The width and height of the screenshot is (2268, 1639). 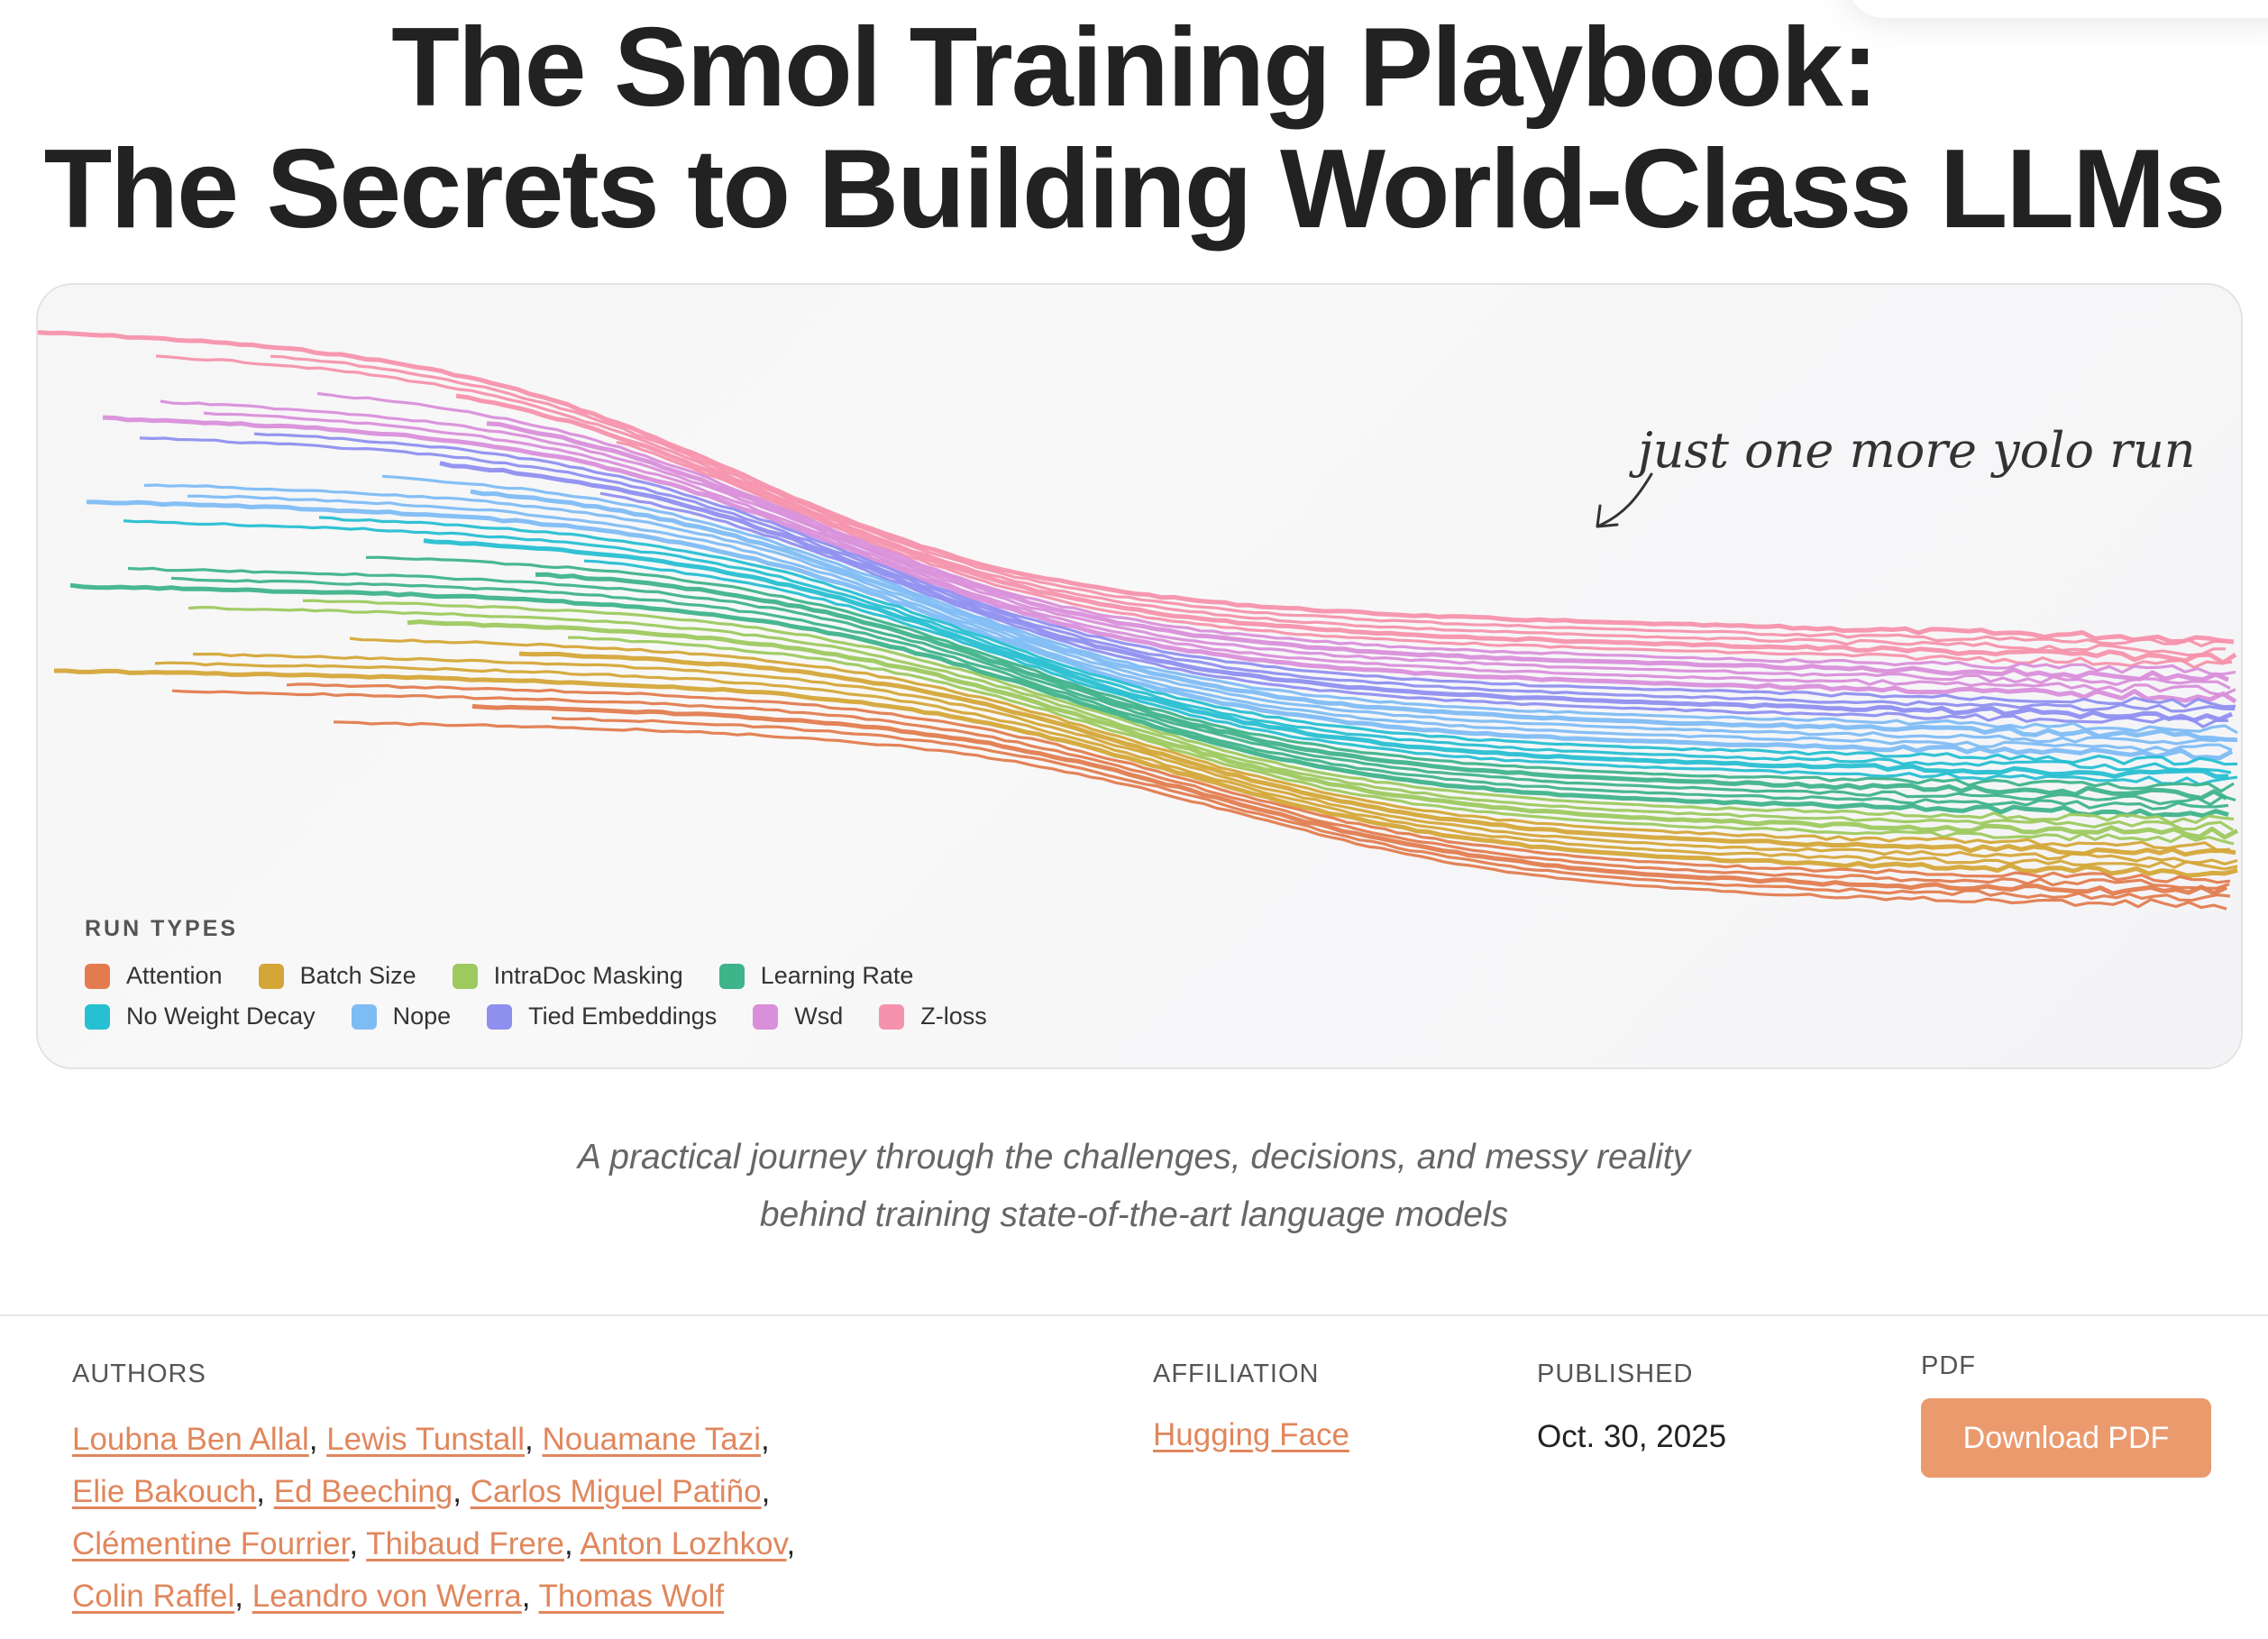 What do you see at coordinates (1624, 500) in the screenshot?
I see `arrow-icon` at bounding box center [1624, 500].